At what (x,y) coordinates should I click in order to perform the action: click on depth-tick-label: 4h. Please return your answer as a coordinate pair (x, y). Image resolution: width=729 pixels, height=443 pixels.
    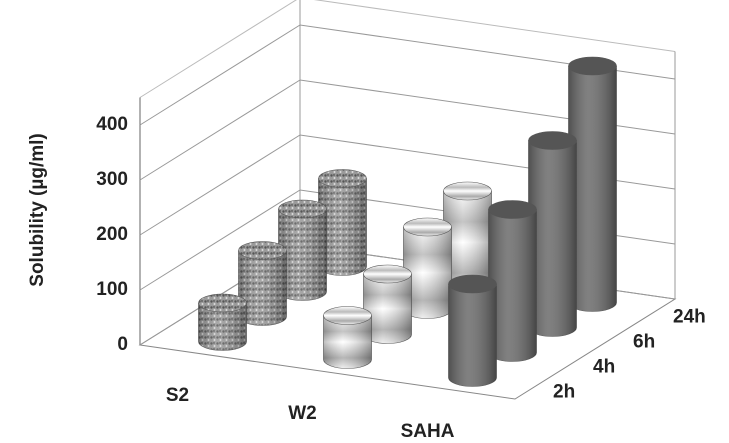
    Looking at the image, I should click on (604, 367).